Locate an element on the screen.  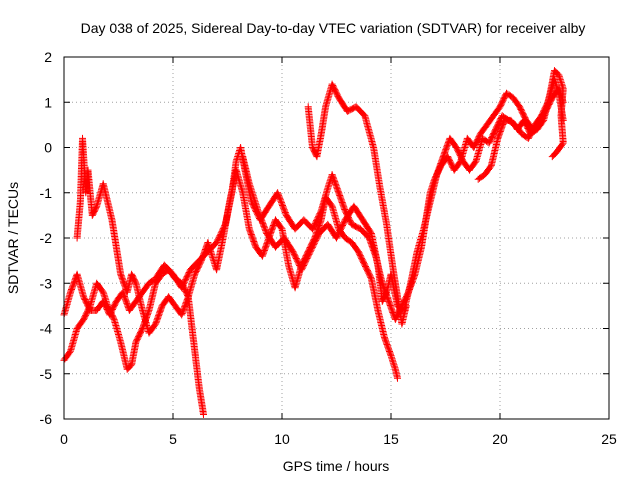
y-tick-label: -2 is located at coordinates (46, 238).